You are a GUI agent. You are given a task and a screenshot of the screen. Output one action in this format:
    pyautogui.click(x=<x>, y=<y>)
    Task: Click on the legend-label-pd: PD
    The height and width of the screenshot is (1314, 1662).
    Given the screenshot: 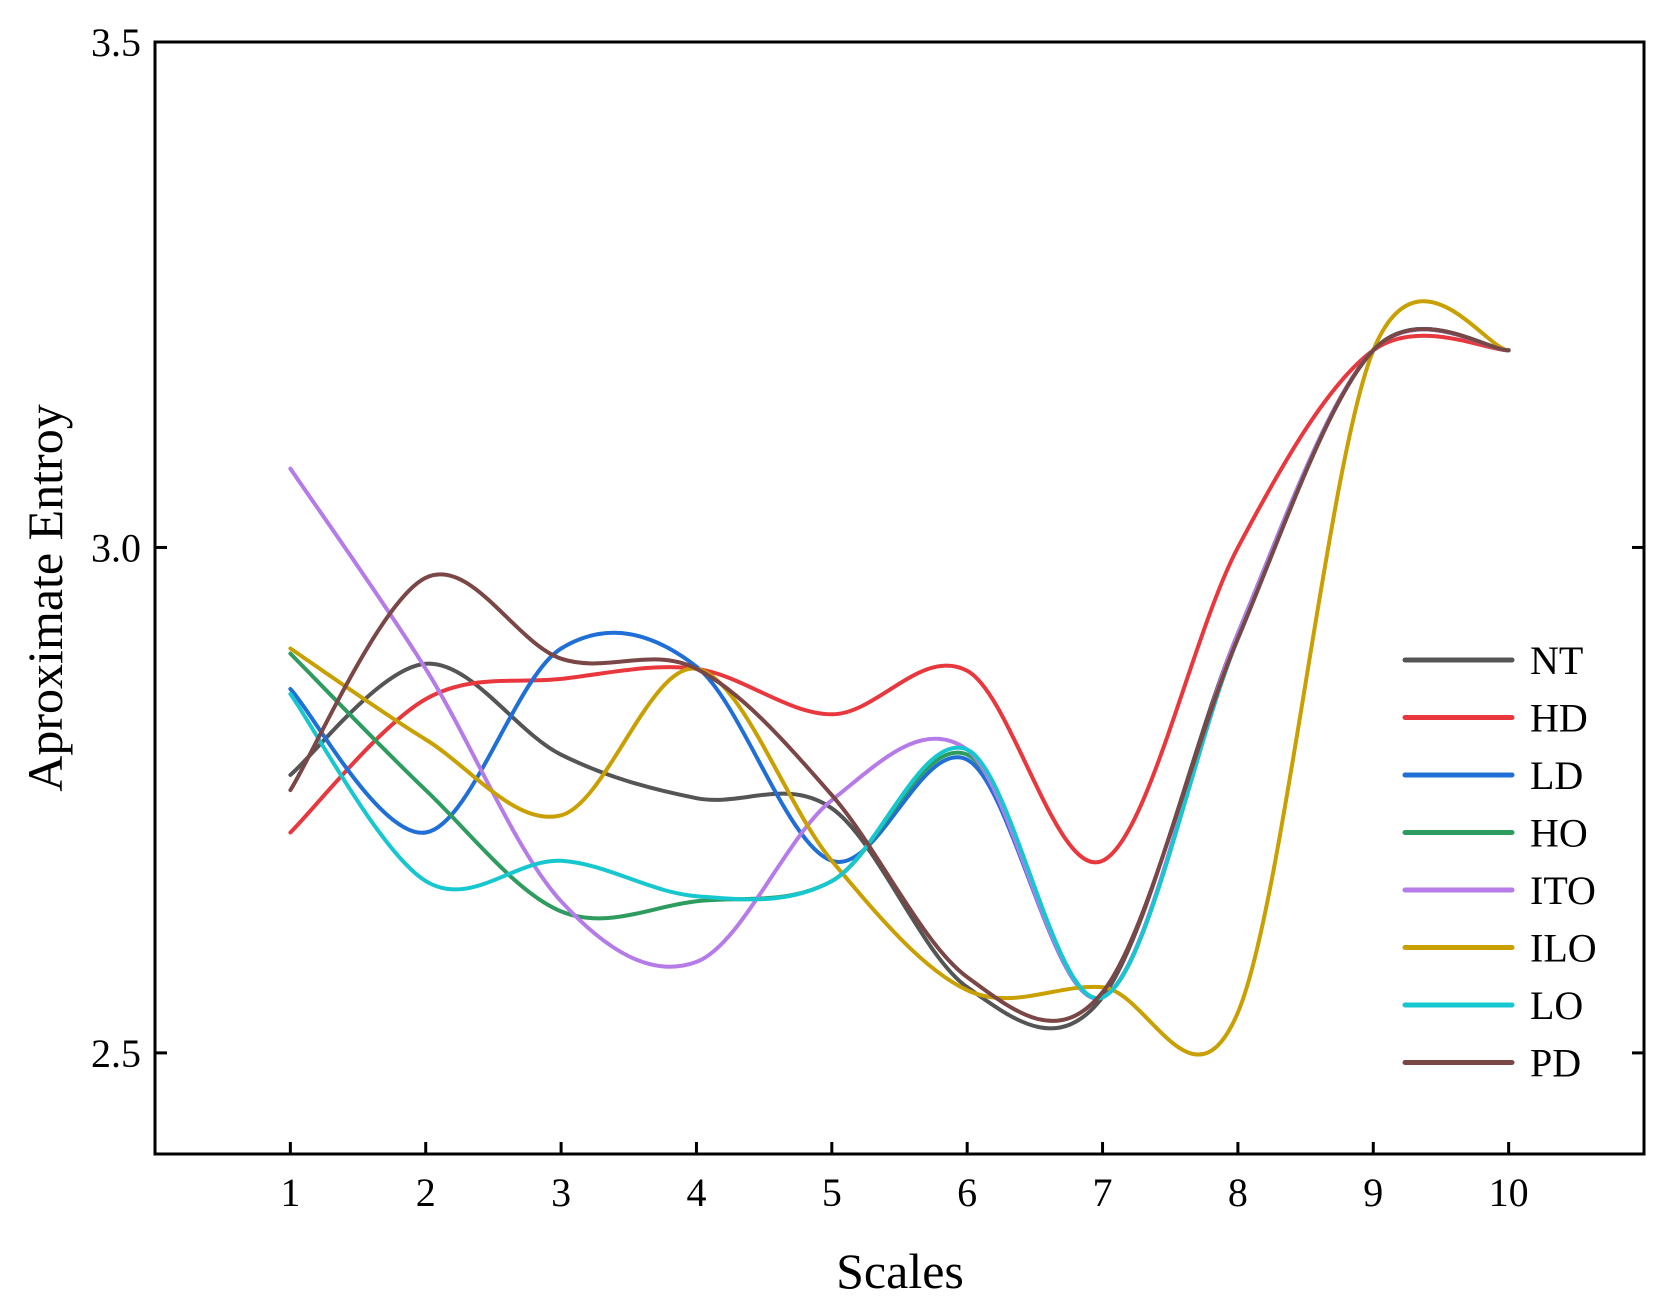 What is the action you would take?
    pyautogui.click(x=1555, y=1063)
    